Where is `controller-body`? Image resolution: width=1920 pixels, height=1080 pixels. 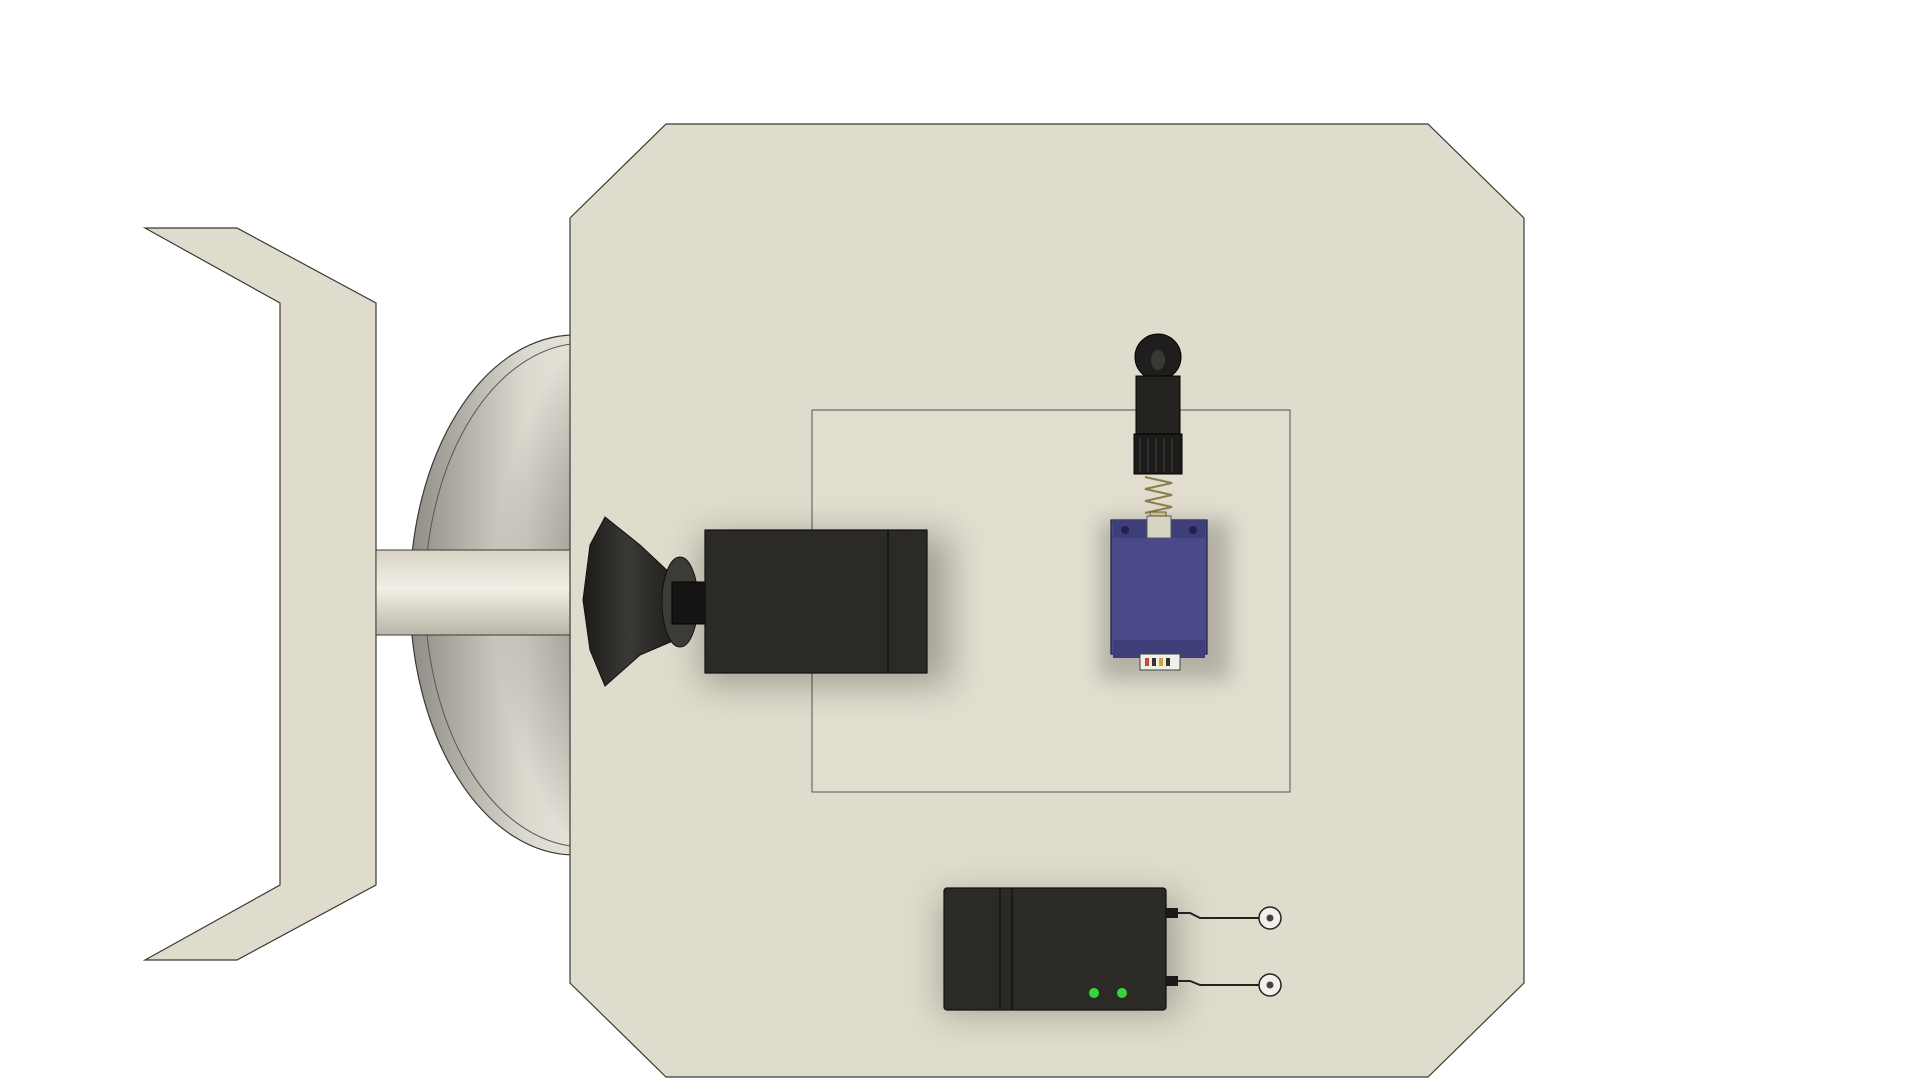 controller-body is located at coordinates (1055, 949).